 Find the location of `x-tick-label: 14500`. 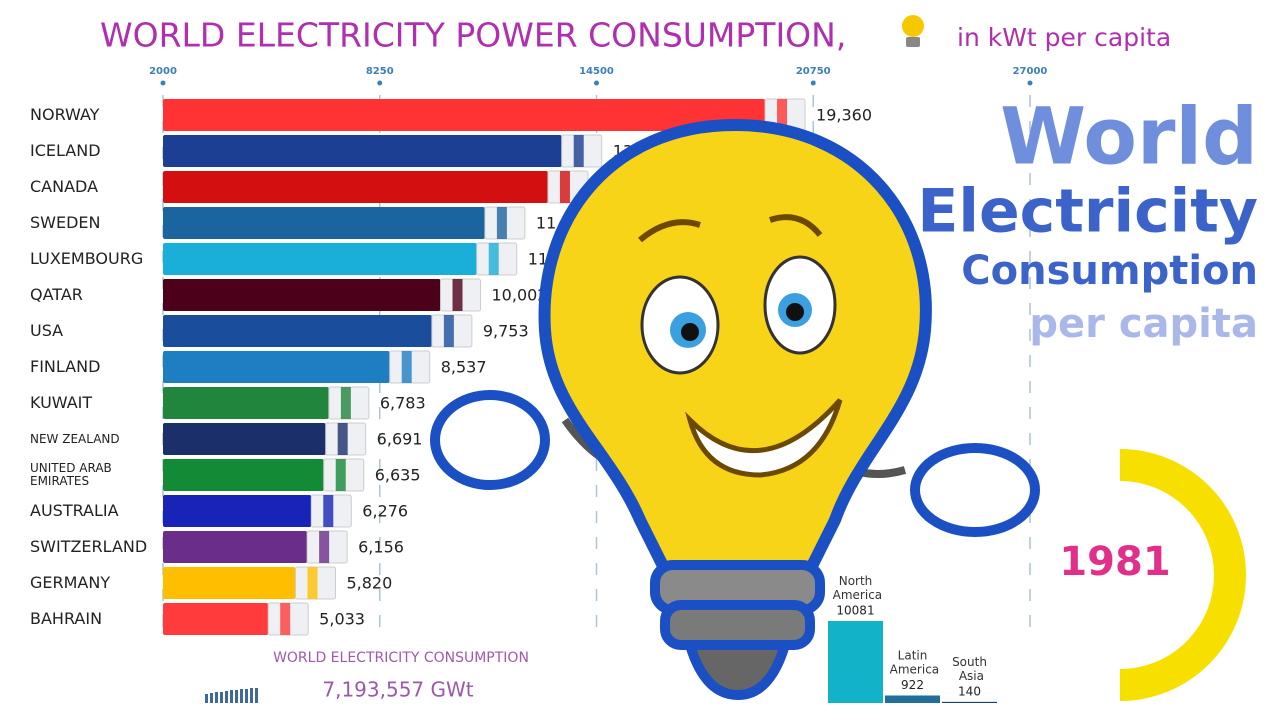

x-tick-label: 14500 is located at coordinates (596, 71).